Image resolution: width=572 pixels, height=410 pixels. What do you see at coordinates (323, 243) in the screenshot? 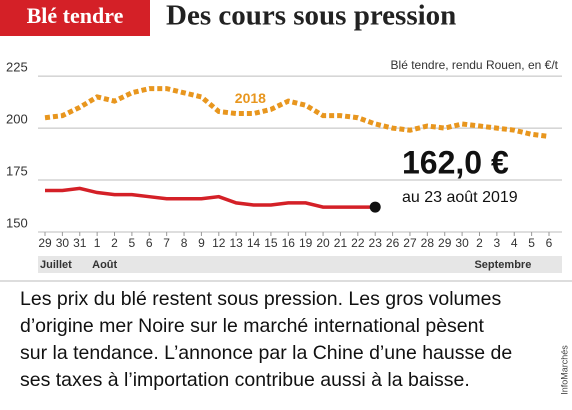
I see `x-tick-label: 20` at bounding box center [323, 243].